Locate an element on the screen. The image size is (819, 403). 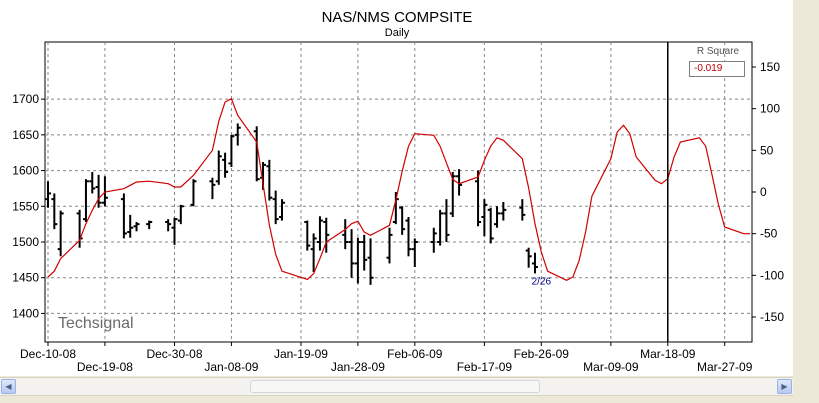
arrow-right-icon: ▶ is located at coordinates (784, 386).